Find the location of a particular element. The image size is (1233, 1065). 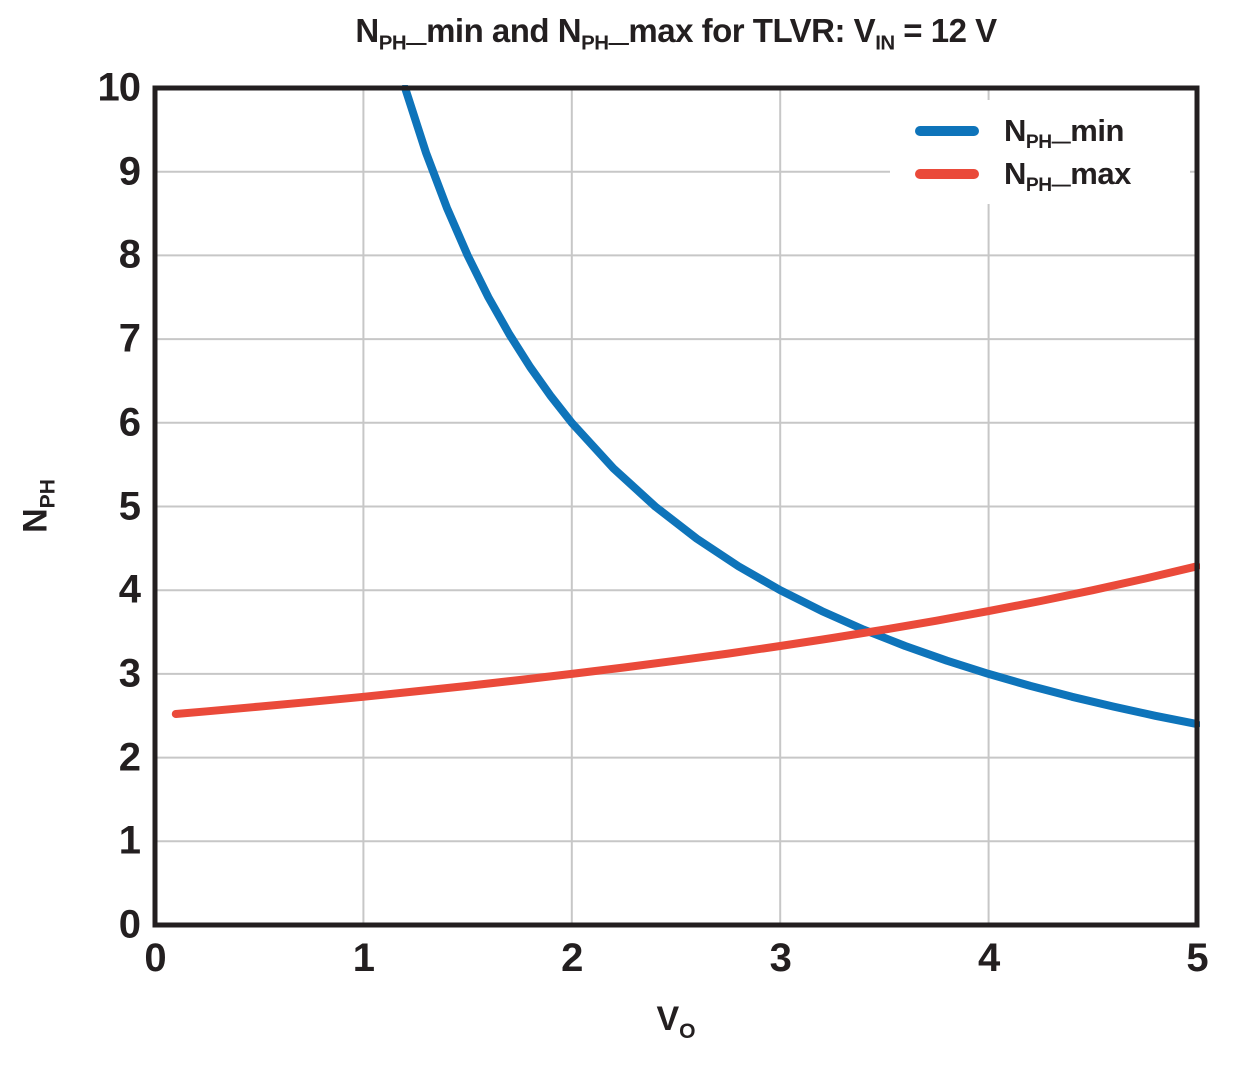

label-text: min and N is located at coordinates (504, 30).